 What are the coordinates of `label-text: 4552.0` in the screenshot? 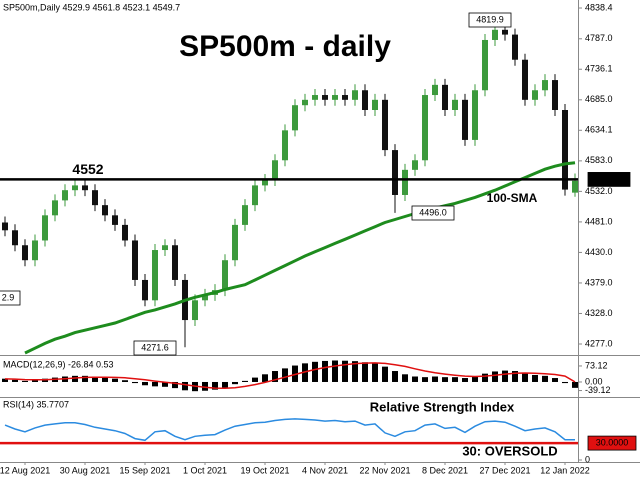 It's located at (609, 179).